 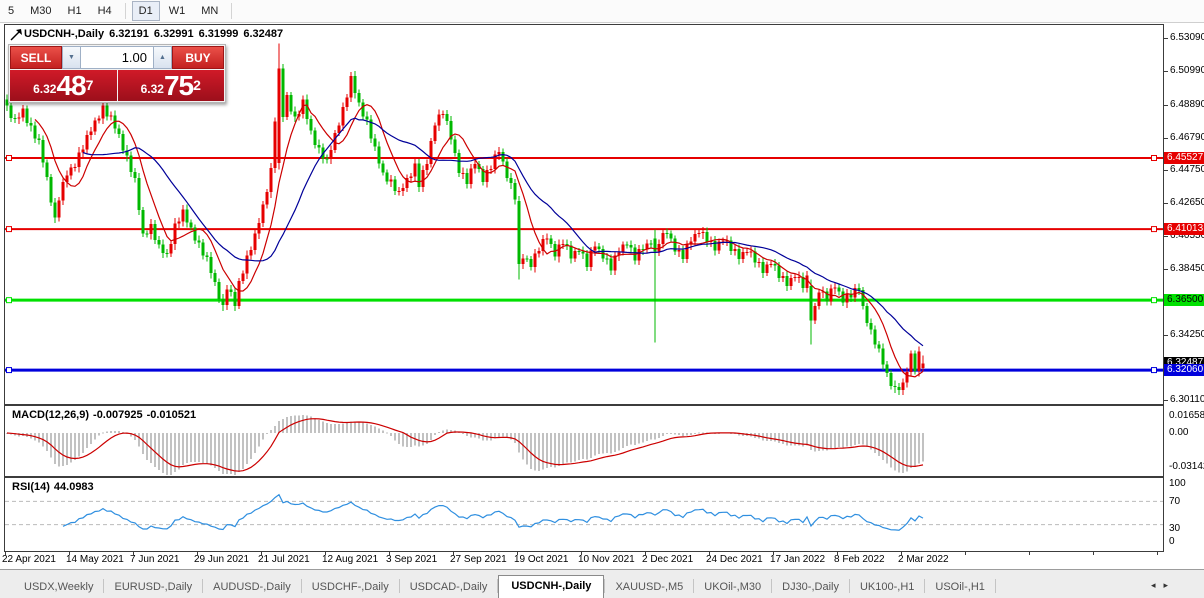 I want to click on tab-usdx-weekly: USDX,Weekly, so click(x=59, y=587).